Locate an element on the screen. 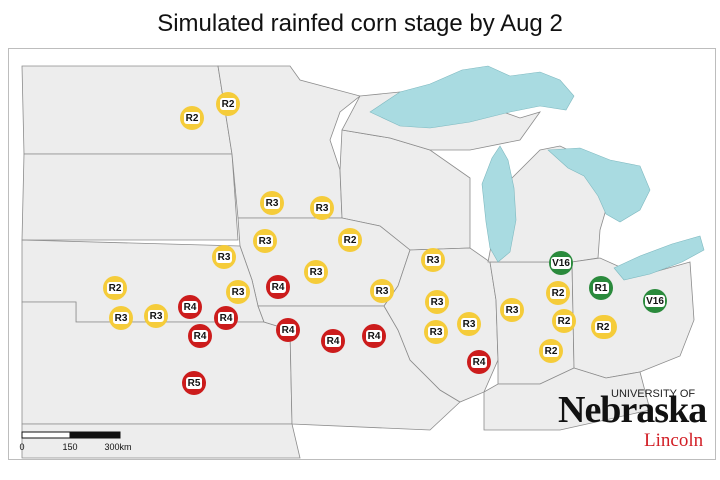 This screenshot has height=480, width=720. stage-marker: R1 is located at coordinates (601, 288).